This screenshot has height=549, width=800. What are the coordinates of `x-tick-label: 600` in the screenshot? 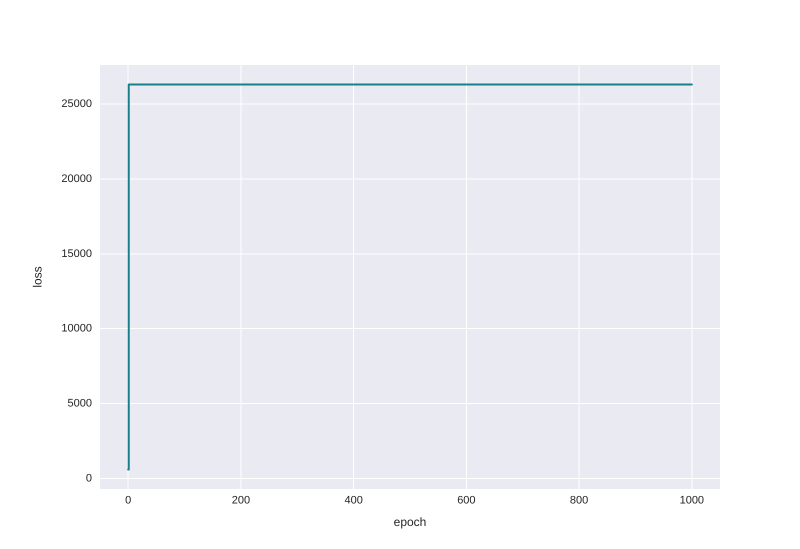 It's located at (466, 500).